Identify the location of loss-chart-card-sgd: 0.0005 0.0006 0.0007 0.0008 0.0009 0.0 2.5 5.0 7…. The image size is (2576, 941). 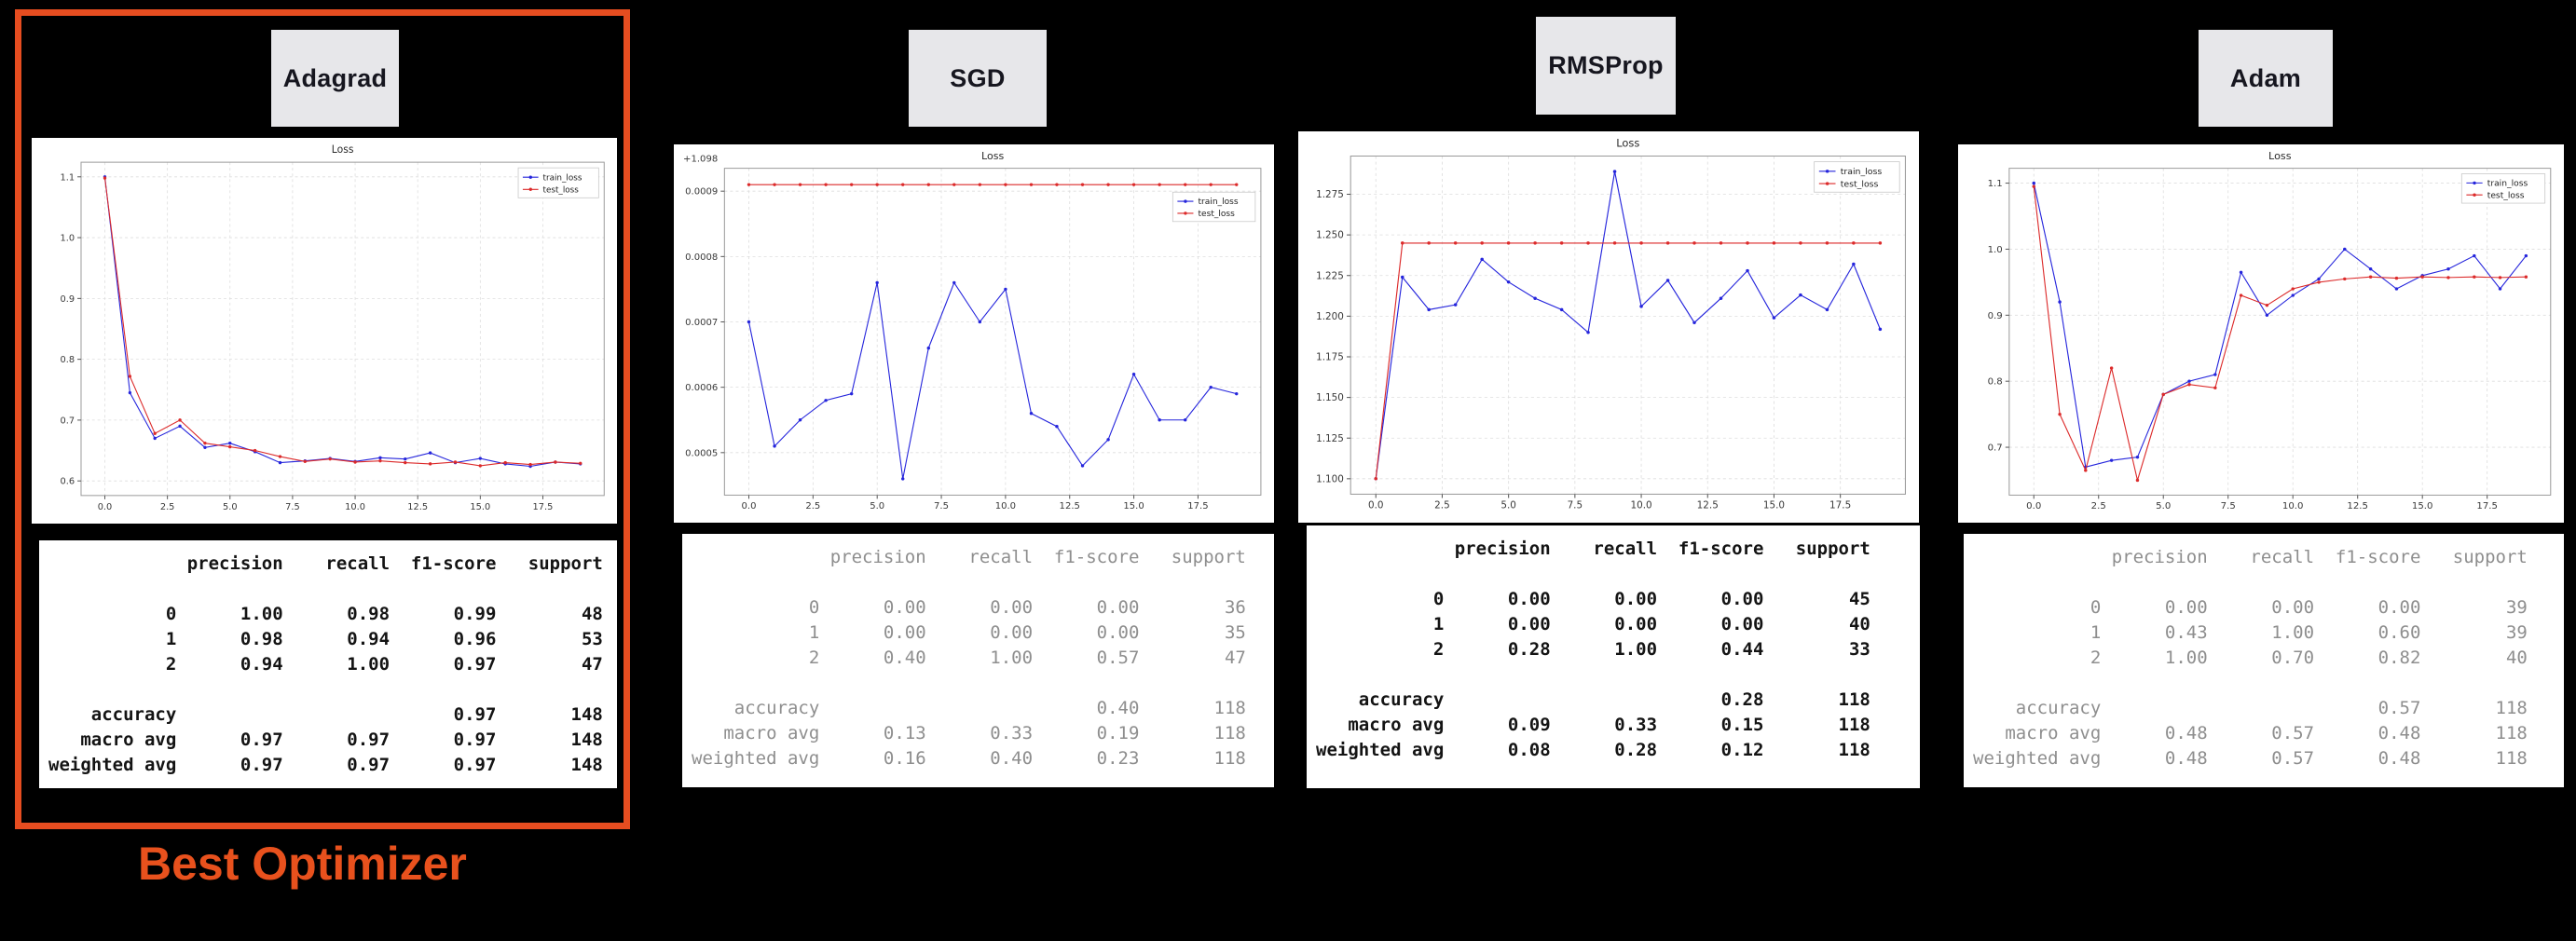
(974, 334).